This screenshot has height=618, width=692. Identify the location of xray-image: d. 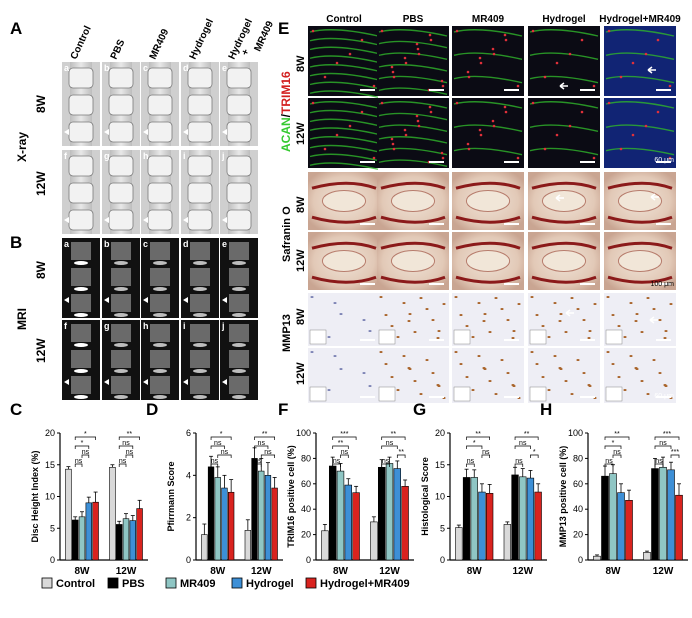
(200, 104).